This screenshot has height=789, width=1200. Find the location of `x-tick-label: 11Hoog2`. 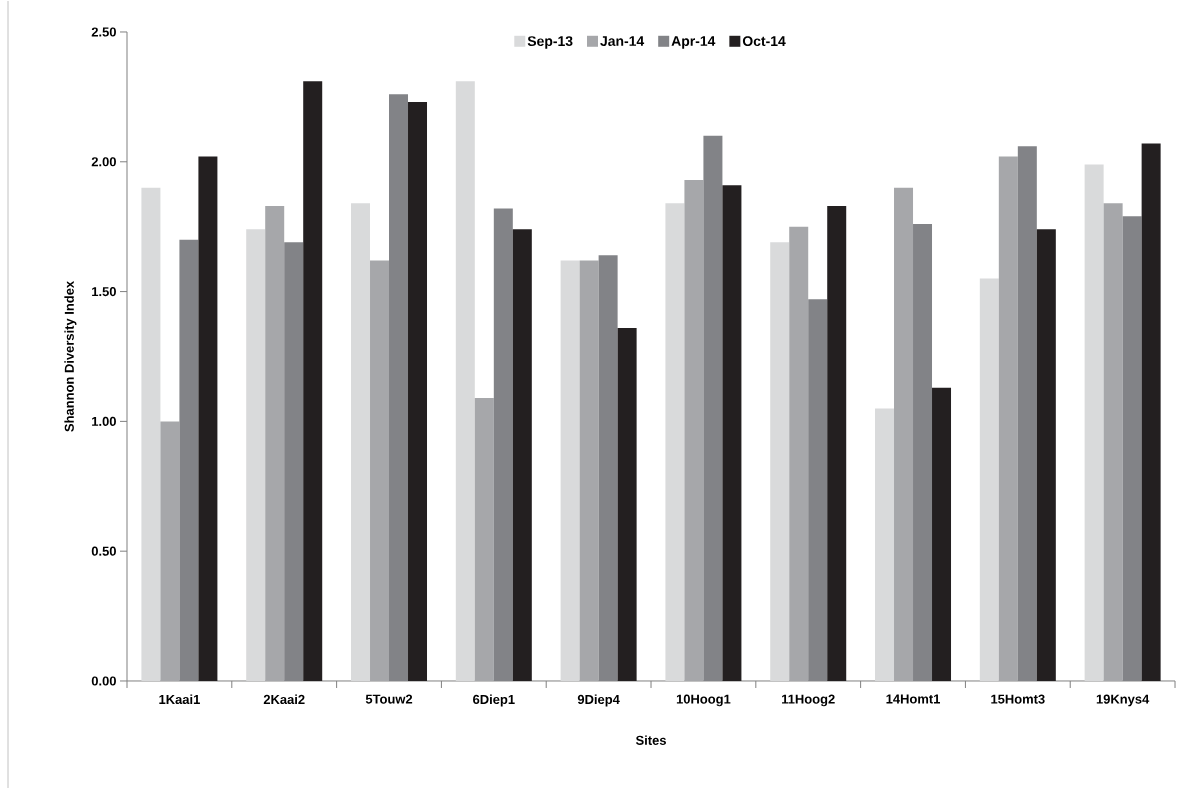

x-tick-label: 11Hoog2 is located at coordinates (808, 700).